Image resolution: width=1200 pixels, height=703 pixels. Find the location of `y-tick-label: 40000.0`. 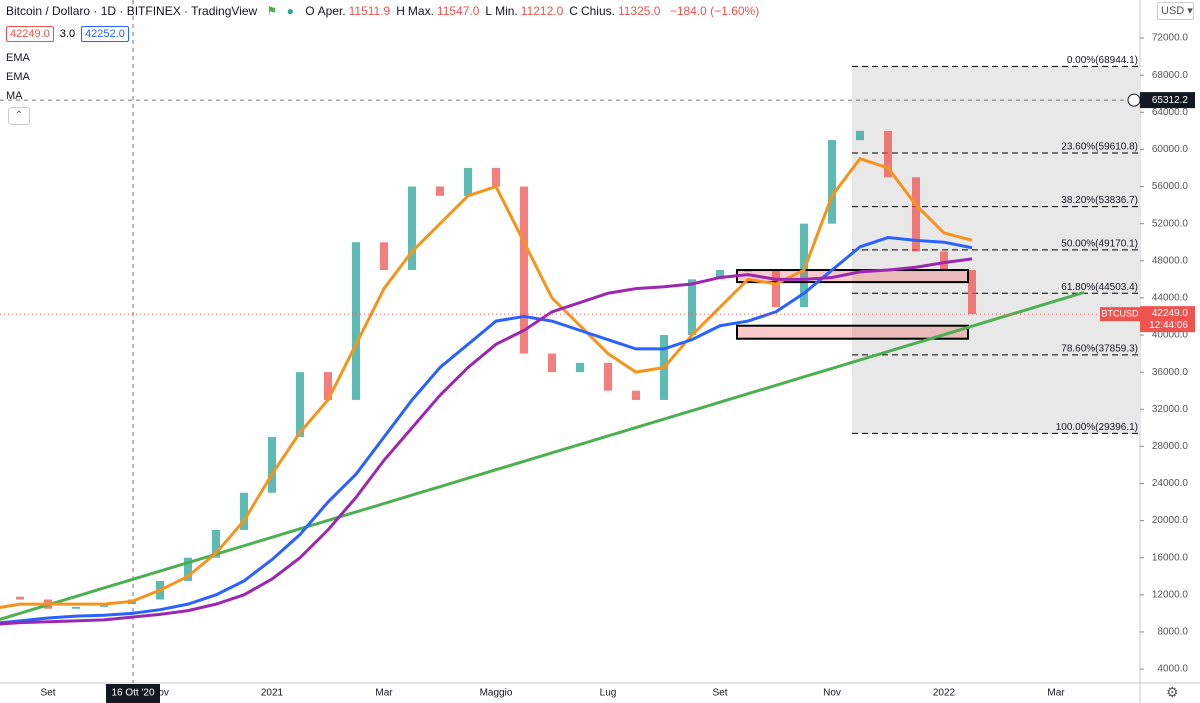

y-tick-label: 40000.0 is located at coordinates (1170, 335).